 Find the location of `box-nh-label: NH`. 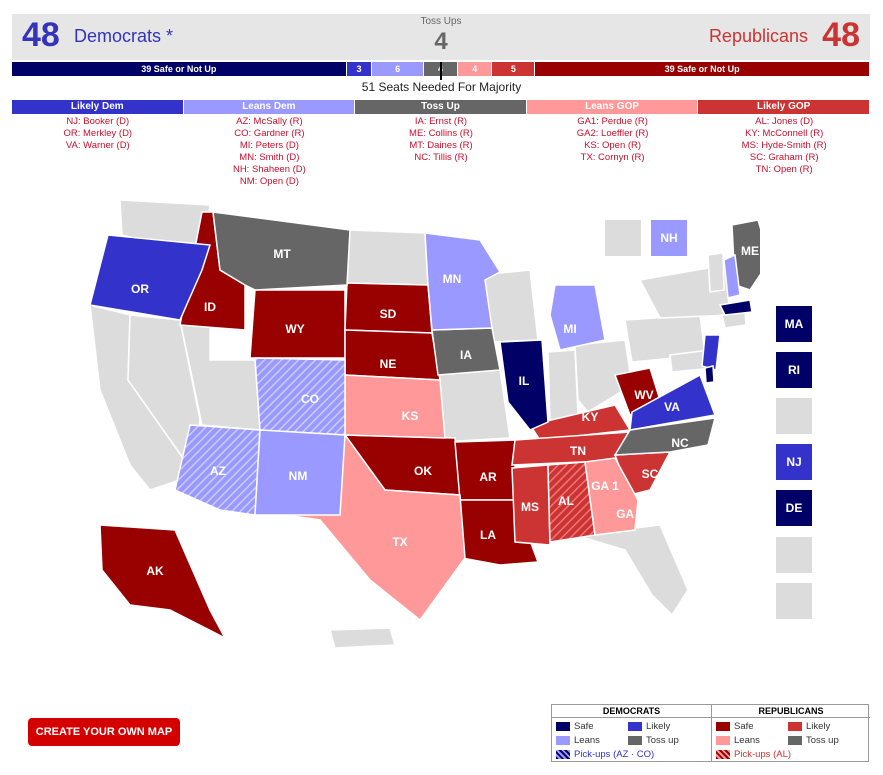

box-nh-label: NH is located at coordinates (669, 238).